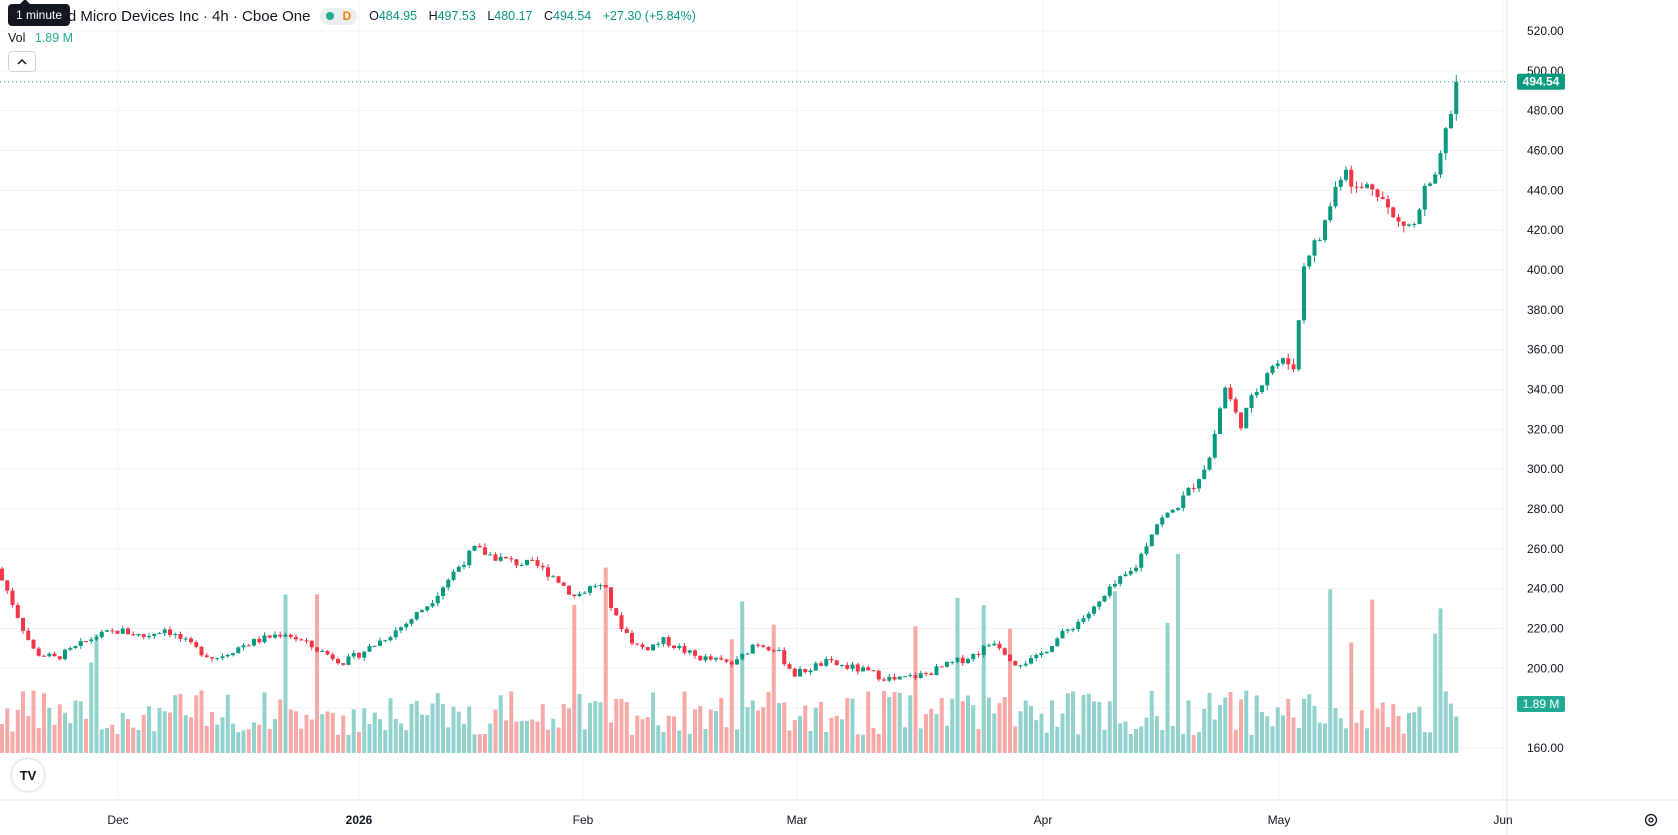  What do you see at coordinates (1545, 350) in the screenshot?
I see `price-tick-label: 360.00` at bounding box center [1545, 350].